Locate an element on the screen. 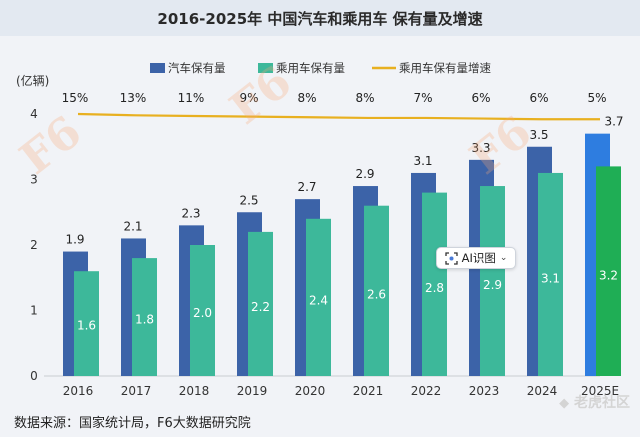  legend-label-growth: 乘用车保有量增速 is located at coordinates (445, 68).